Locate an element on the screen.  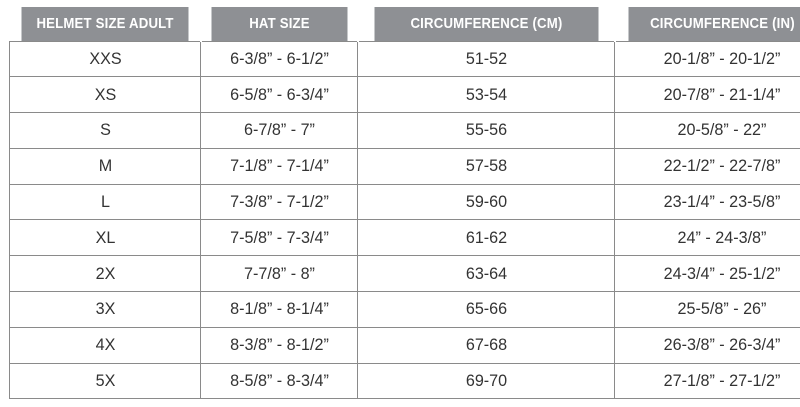
table-row: M 7-1/8” - 7-1/4” 57-58 22-1/2” - 22-7/8” is located at coordinates (405, 166).